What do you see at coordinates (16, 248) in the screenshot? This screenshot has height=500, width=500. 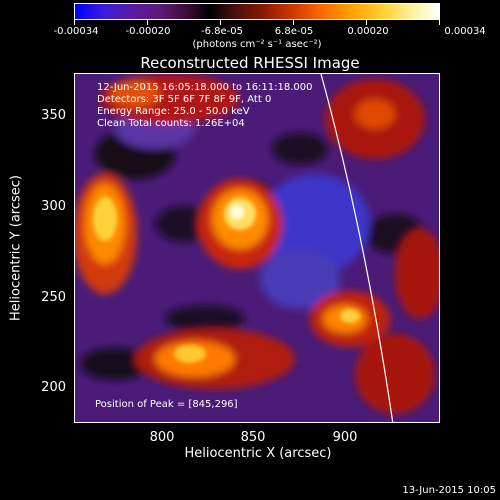 I see `y-axis-label: Heliocentric Y (arcsec)` at bounding box center [16, 248].